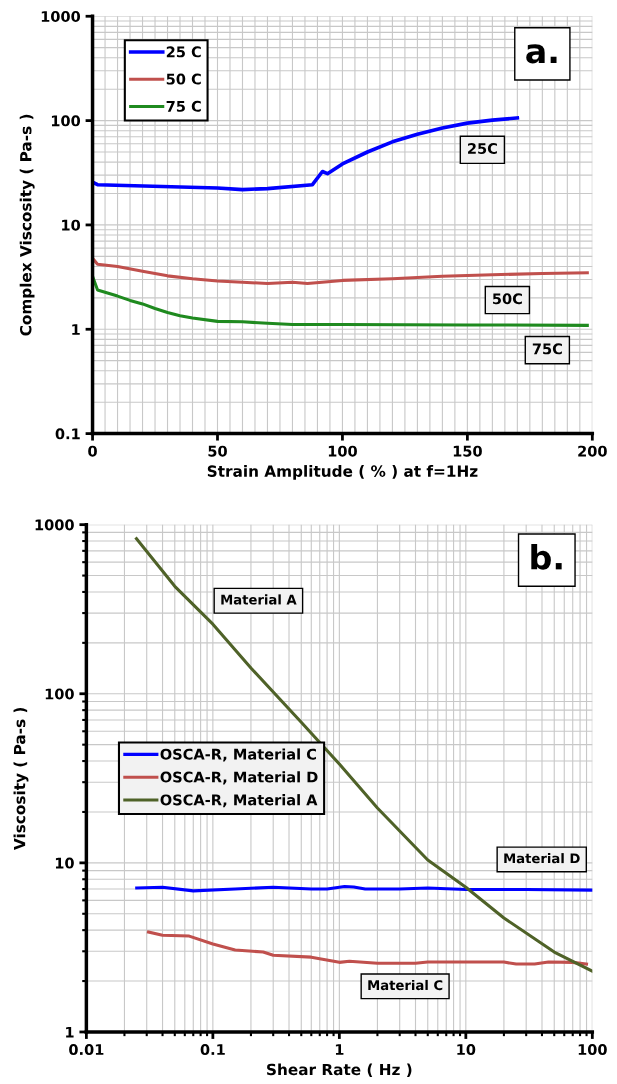 The height and width of the screenshot is (1084, 617). What do you see at coordinates (466, 1050) in the screenshot?
I see `x-tick-label: 10` at bounding box center [466, 1050].